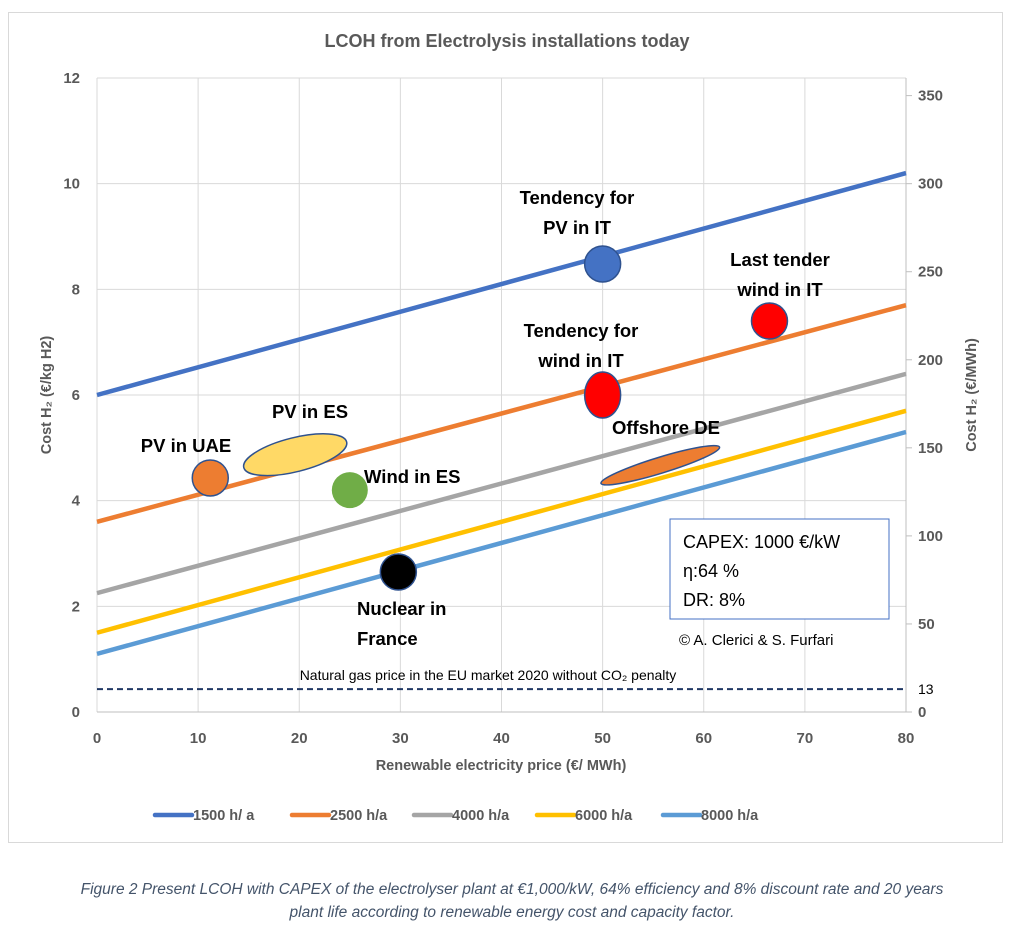 This screenshot has height=947, width=1024. What do you see at coordinates (577, 227) in the screenshot?
I see `marker-label-line: PV in IT` at bounding box center [577, 227].